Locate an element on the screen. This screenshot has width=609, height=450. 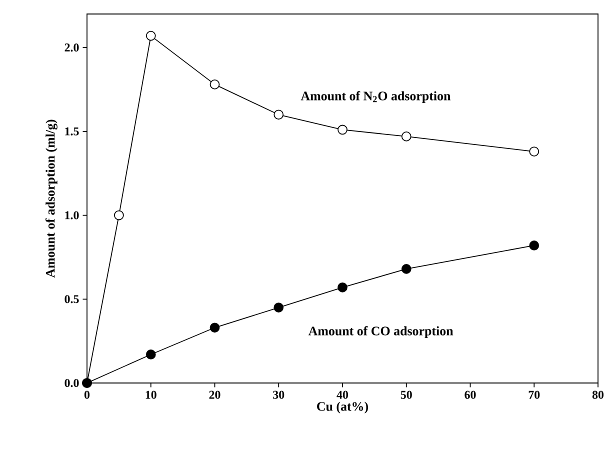
x-tick-label: 70 is located at coordinates (534, 394).